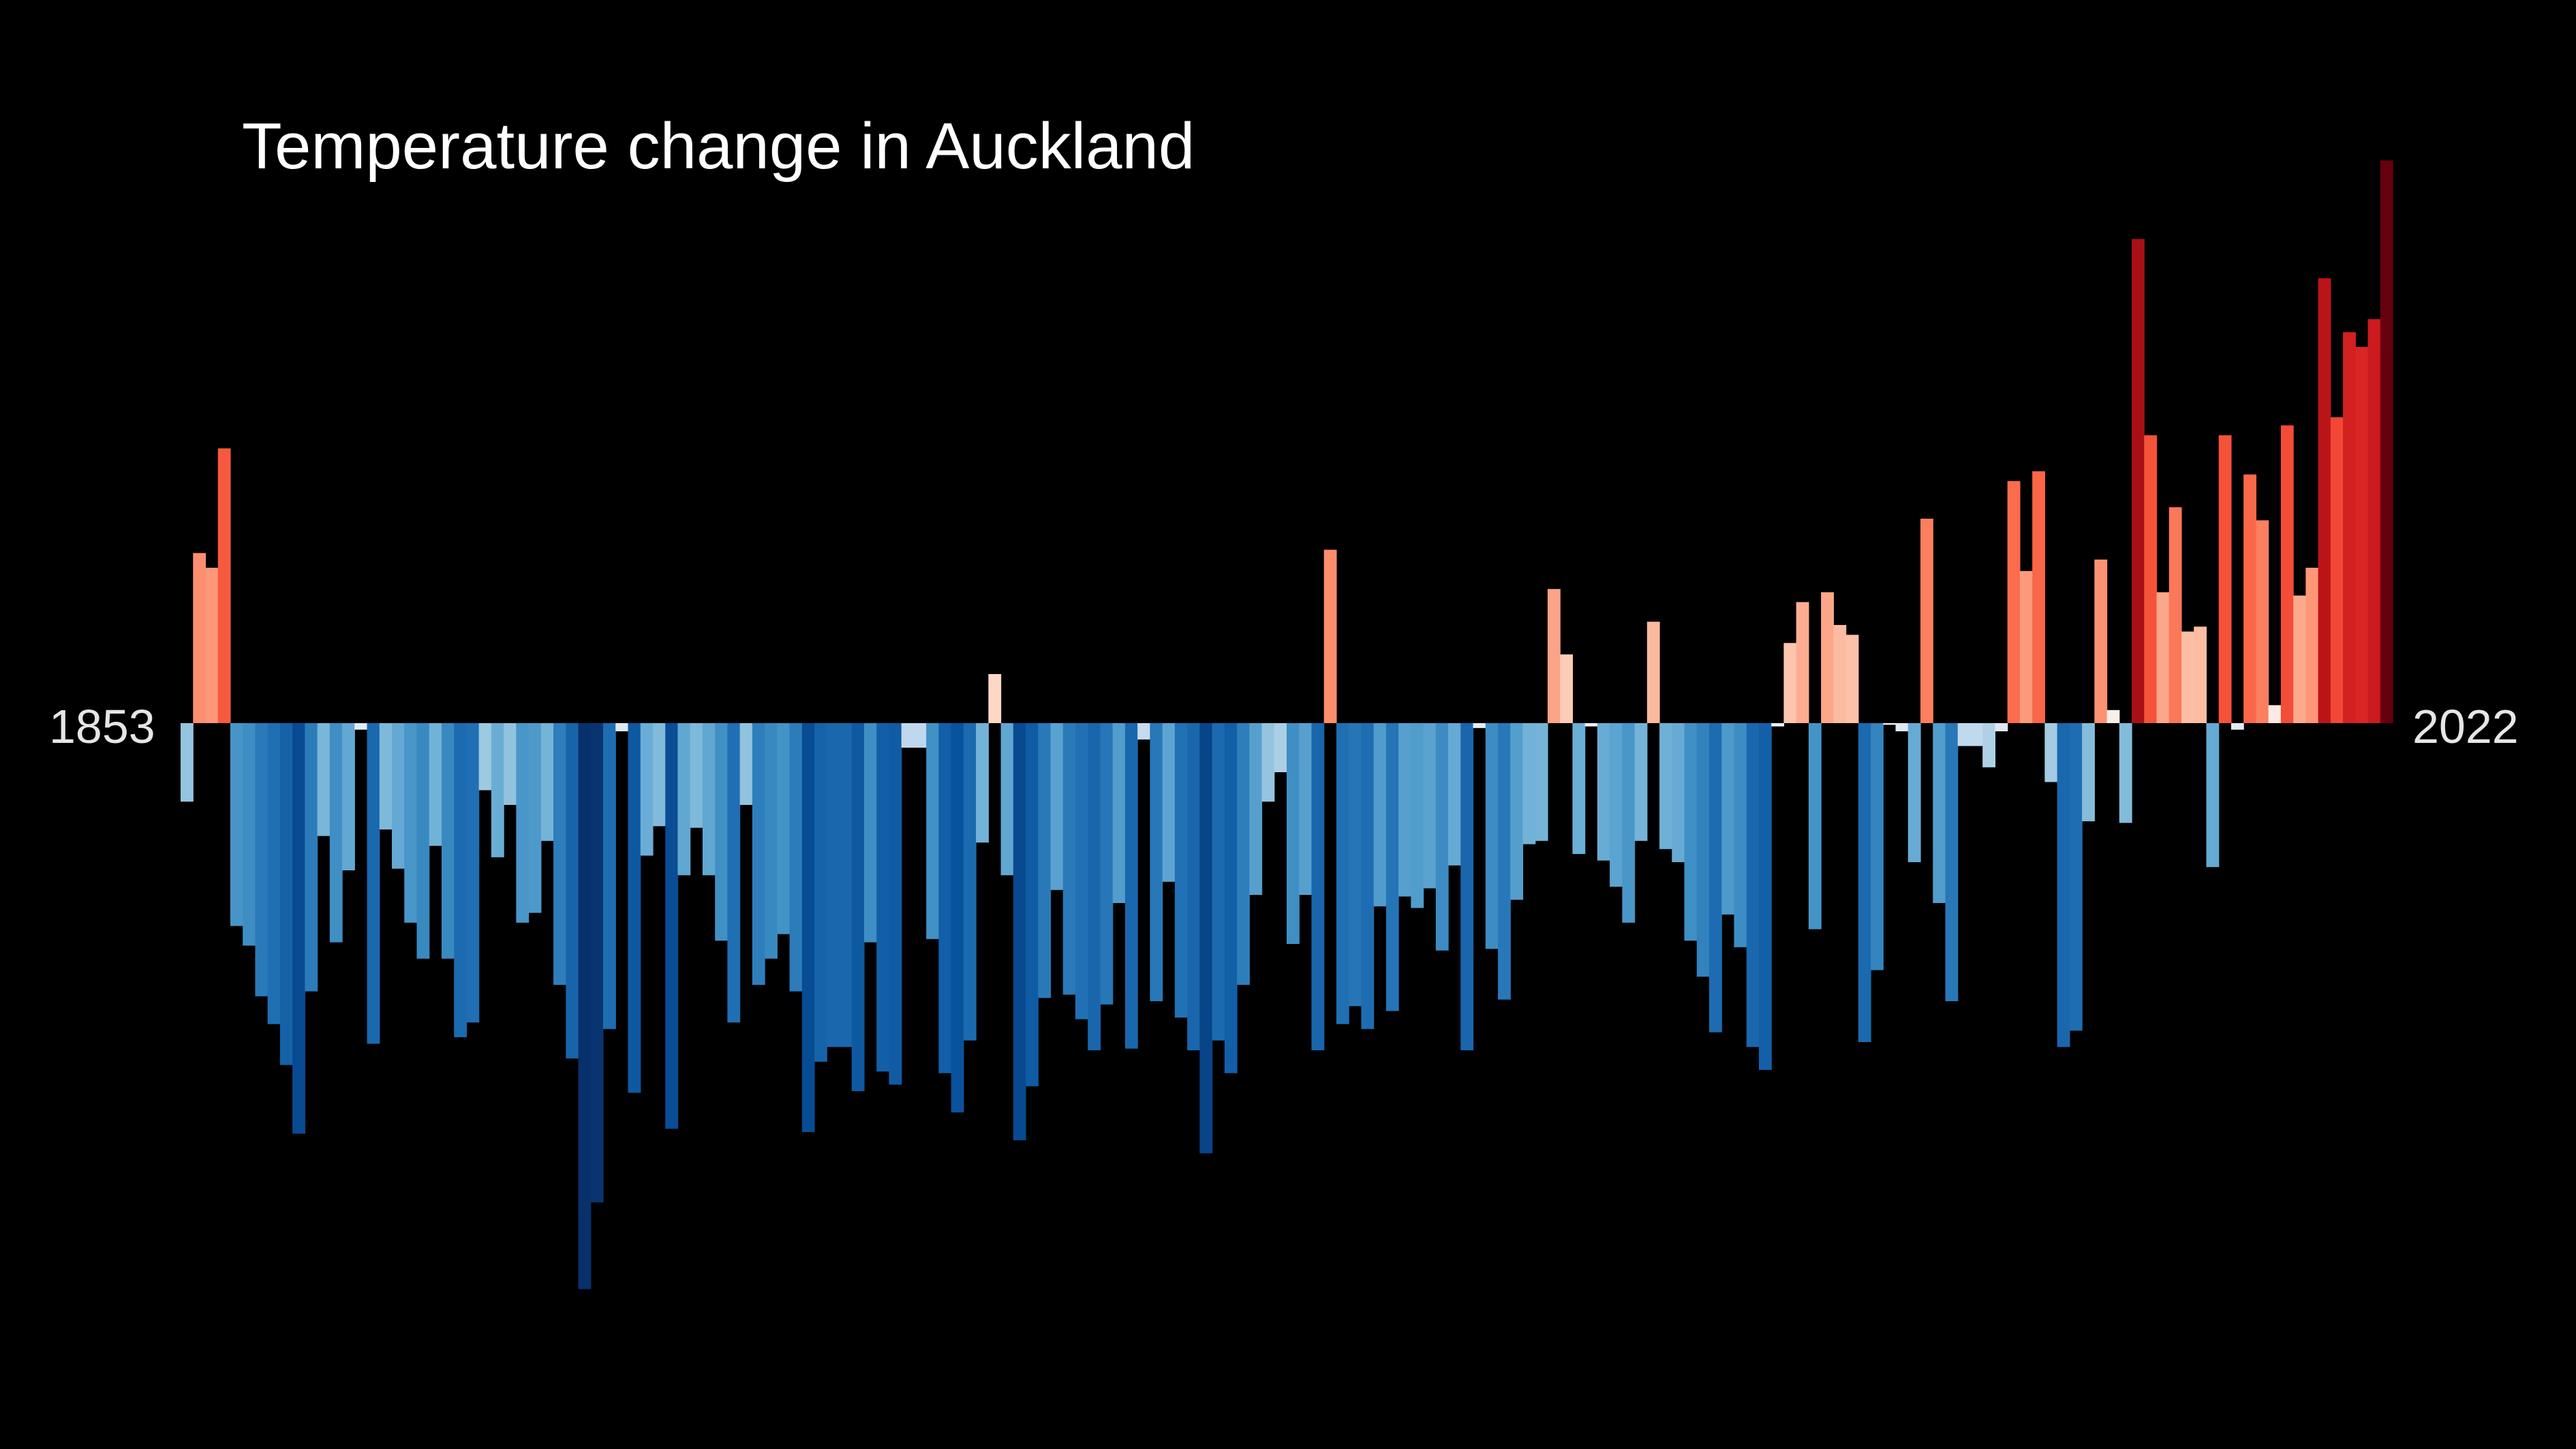 This screenshot has width=2576, height=1449. Describe the element at coordinates (1268, 762) in the screenshot. I see `bar-1940` at that location.